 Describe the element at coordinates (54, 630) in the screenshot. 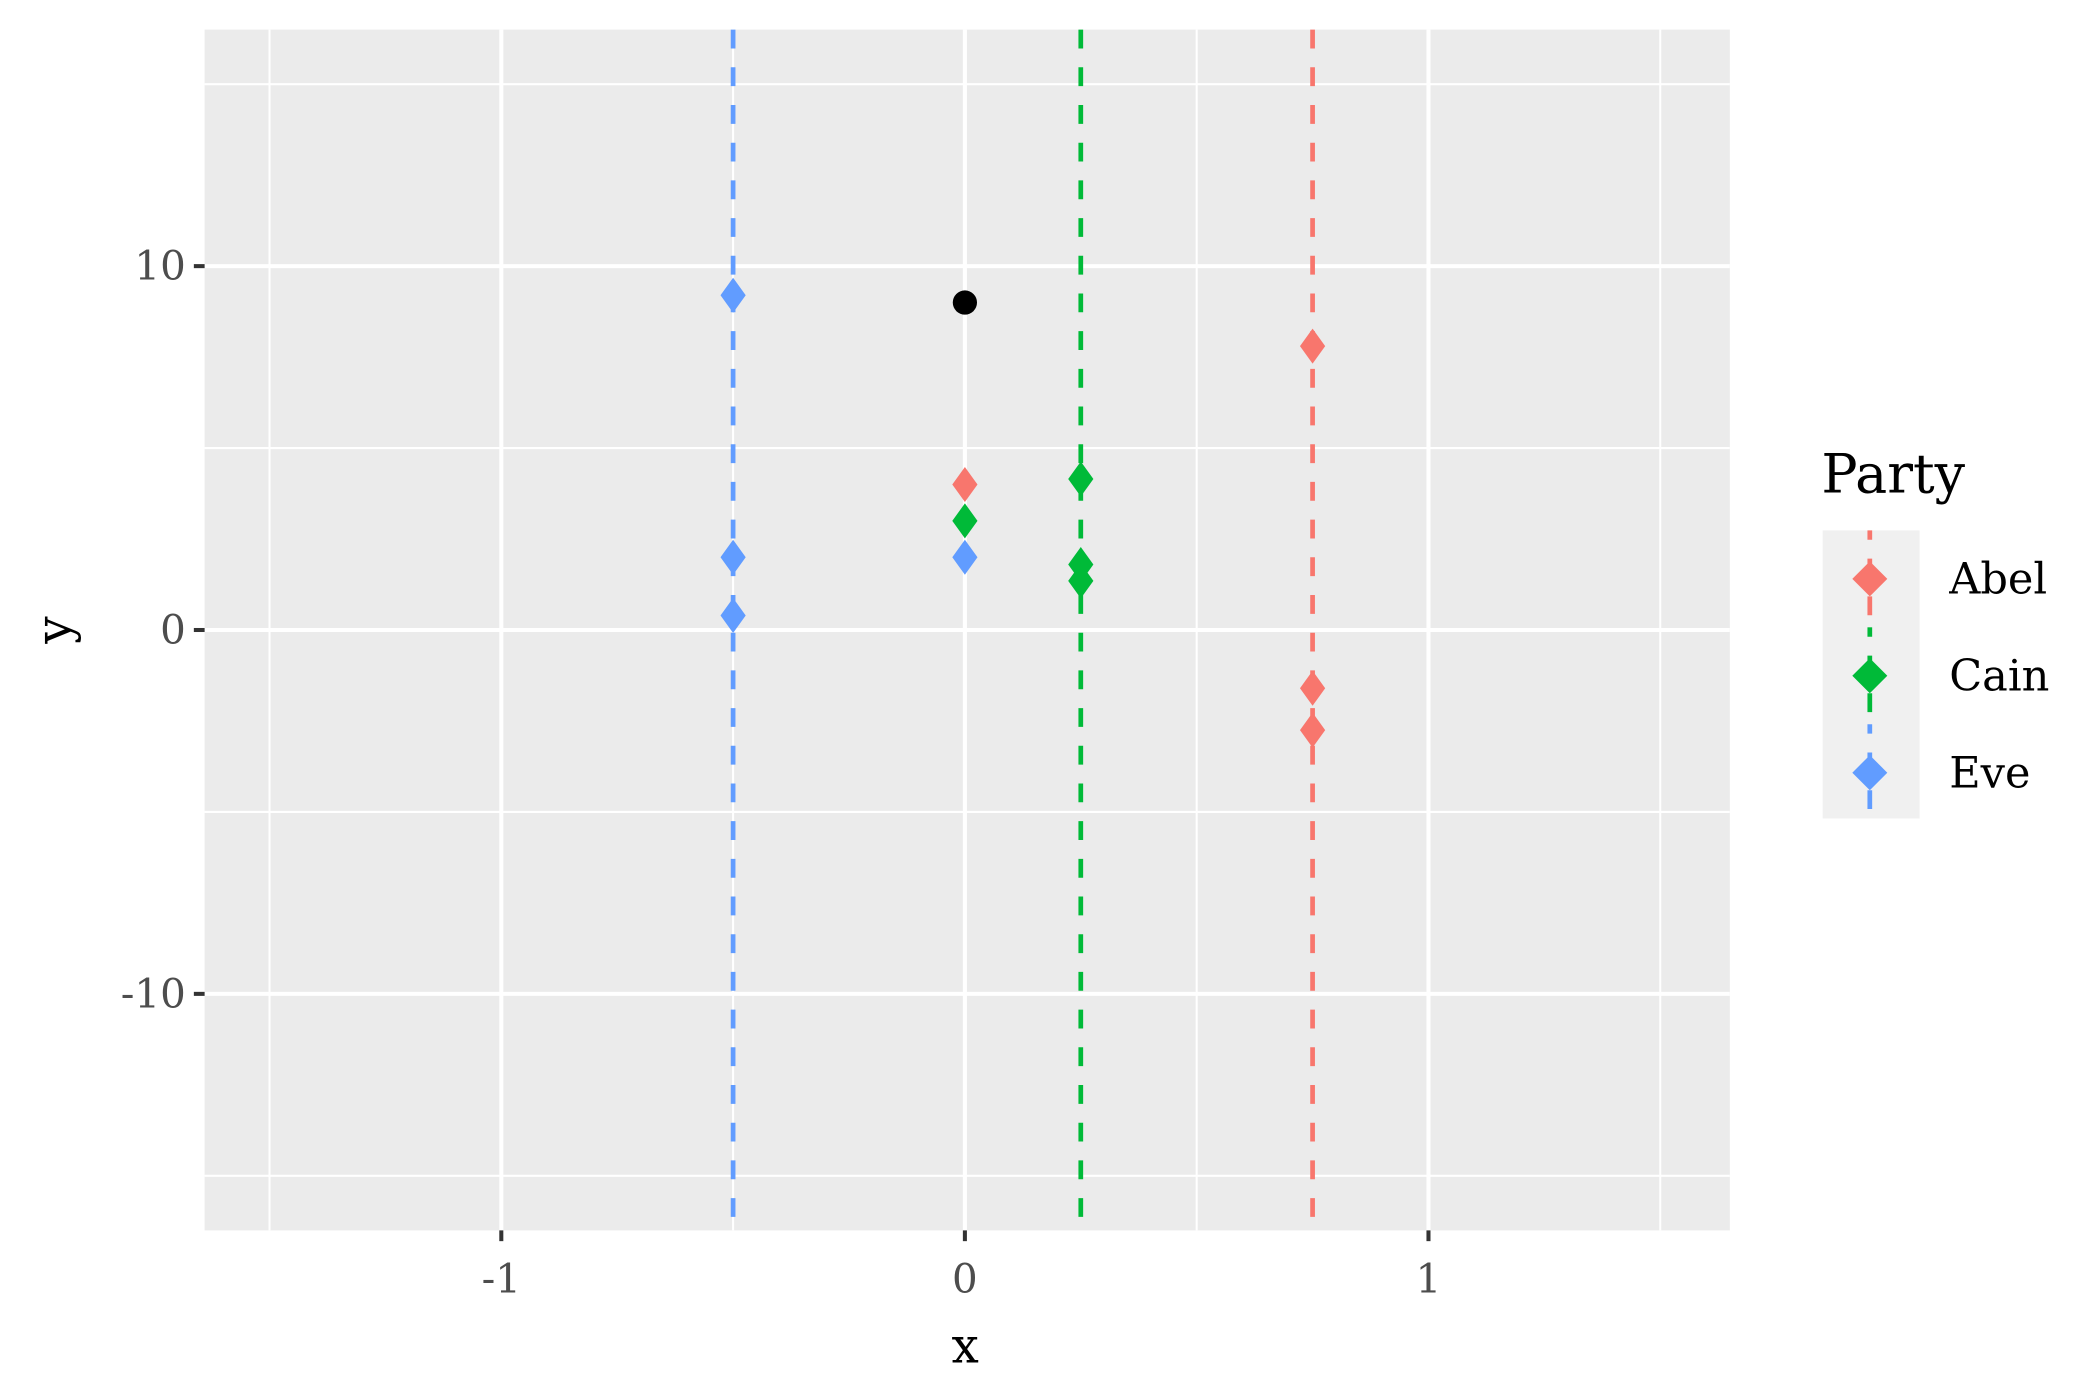

I see `y-axis-title: y` at that location.